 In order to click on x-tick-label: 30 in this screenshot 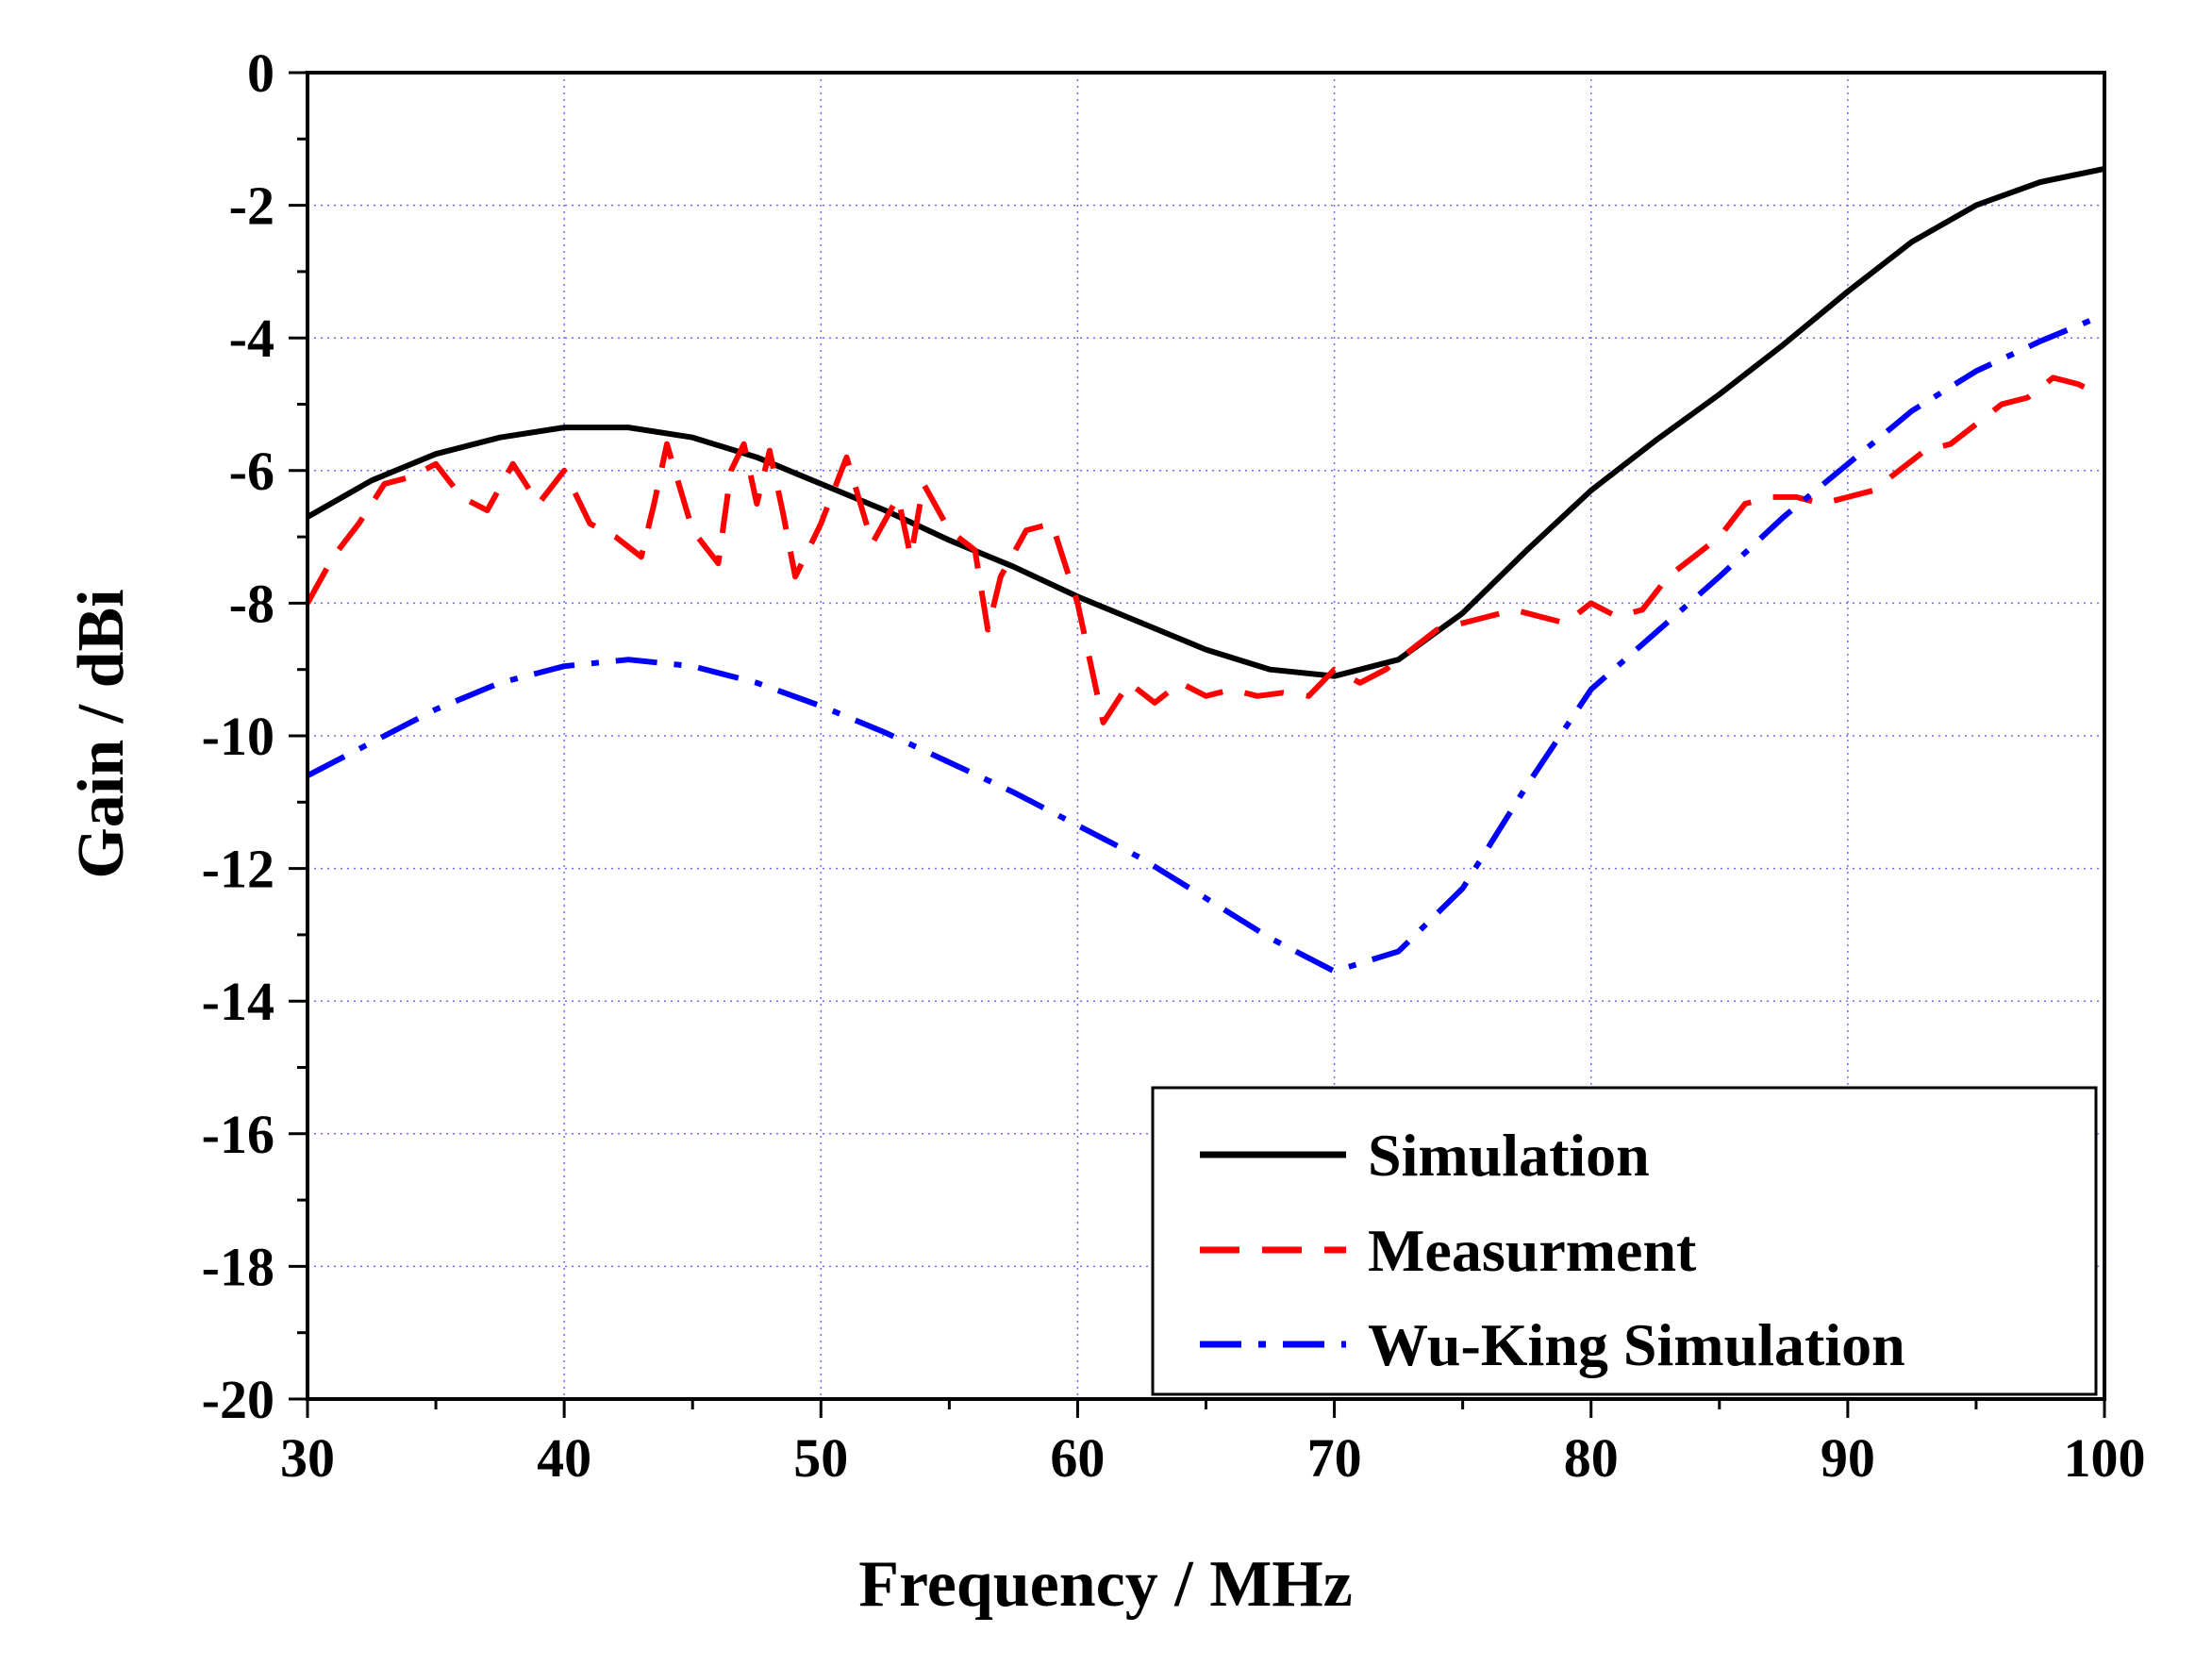, I will do `click(307, 1458)`.